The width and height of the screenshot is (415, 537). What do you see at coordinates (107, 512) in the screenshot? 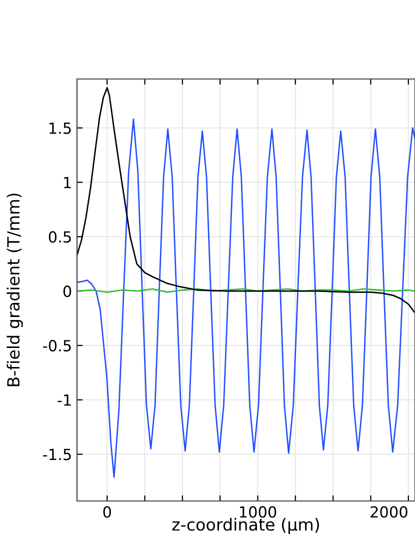
I see `x-tick-label: 0` at bounding box center [107, 512].